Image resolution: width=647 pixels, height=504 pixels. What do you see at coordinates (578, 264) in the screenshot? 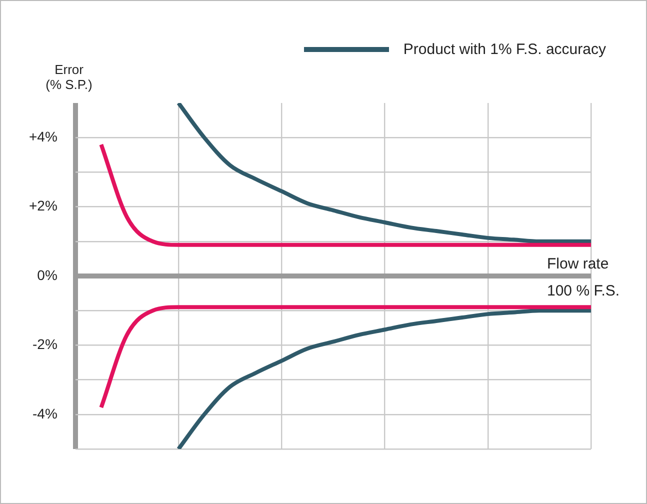
I see `annotation: Flow rate` at bounding box center [578, 264].